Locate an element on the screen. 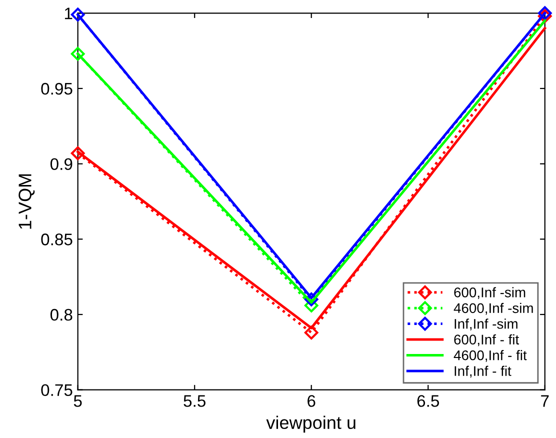 This screenshot has width=556, height=438. x-tick-label: 5.5 is located at coordinates (195, 401).